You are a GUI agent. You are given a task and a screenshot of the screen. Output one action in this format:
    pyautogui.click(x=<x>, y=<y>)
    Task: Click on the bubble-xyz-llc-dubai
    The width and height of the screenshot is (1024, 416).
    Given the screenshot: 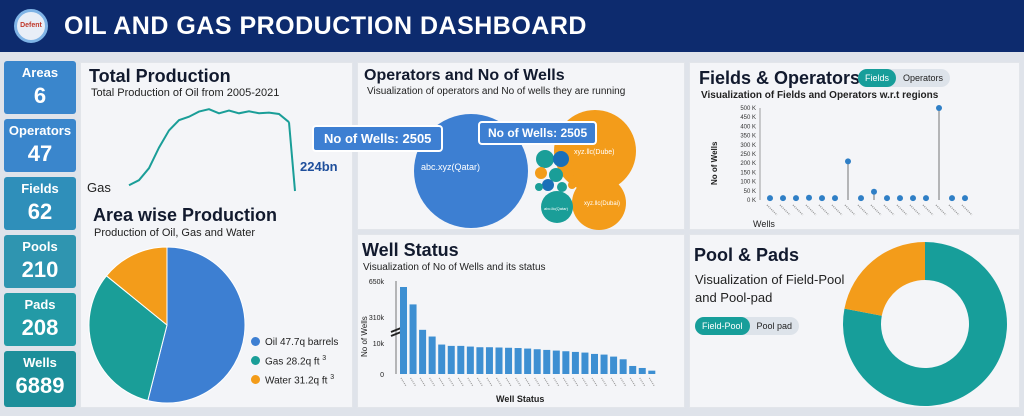 What is the action you would take?
    pyautogui.click(x=599, y=203)
    